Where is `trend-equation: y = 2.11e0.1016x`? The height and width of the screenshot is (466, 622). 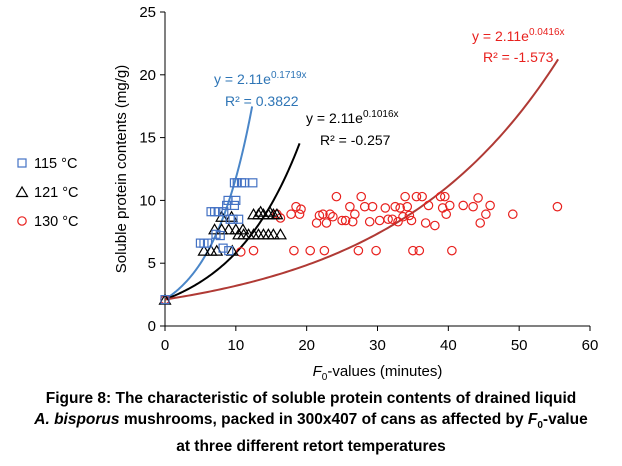 trend-equation: y = 2.11e0.1016x is located at coordinates (352, 117).